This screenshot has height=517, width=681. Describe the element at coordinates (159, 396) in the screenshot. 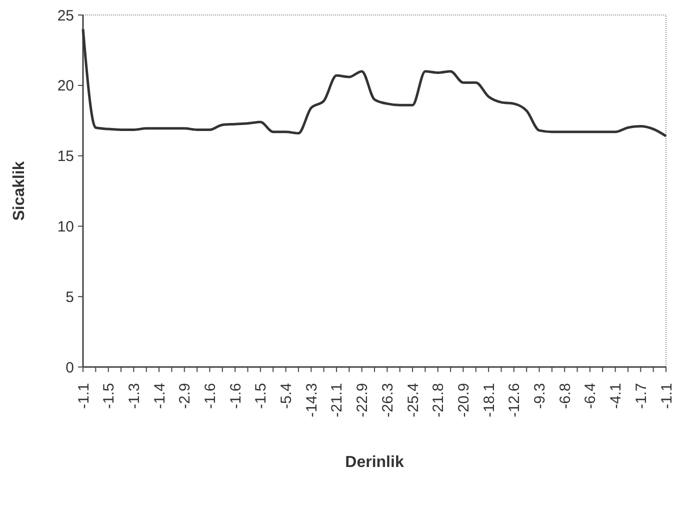

I see `x-tick-label: -1.4` at that location.